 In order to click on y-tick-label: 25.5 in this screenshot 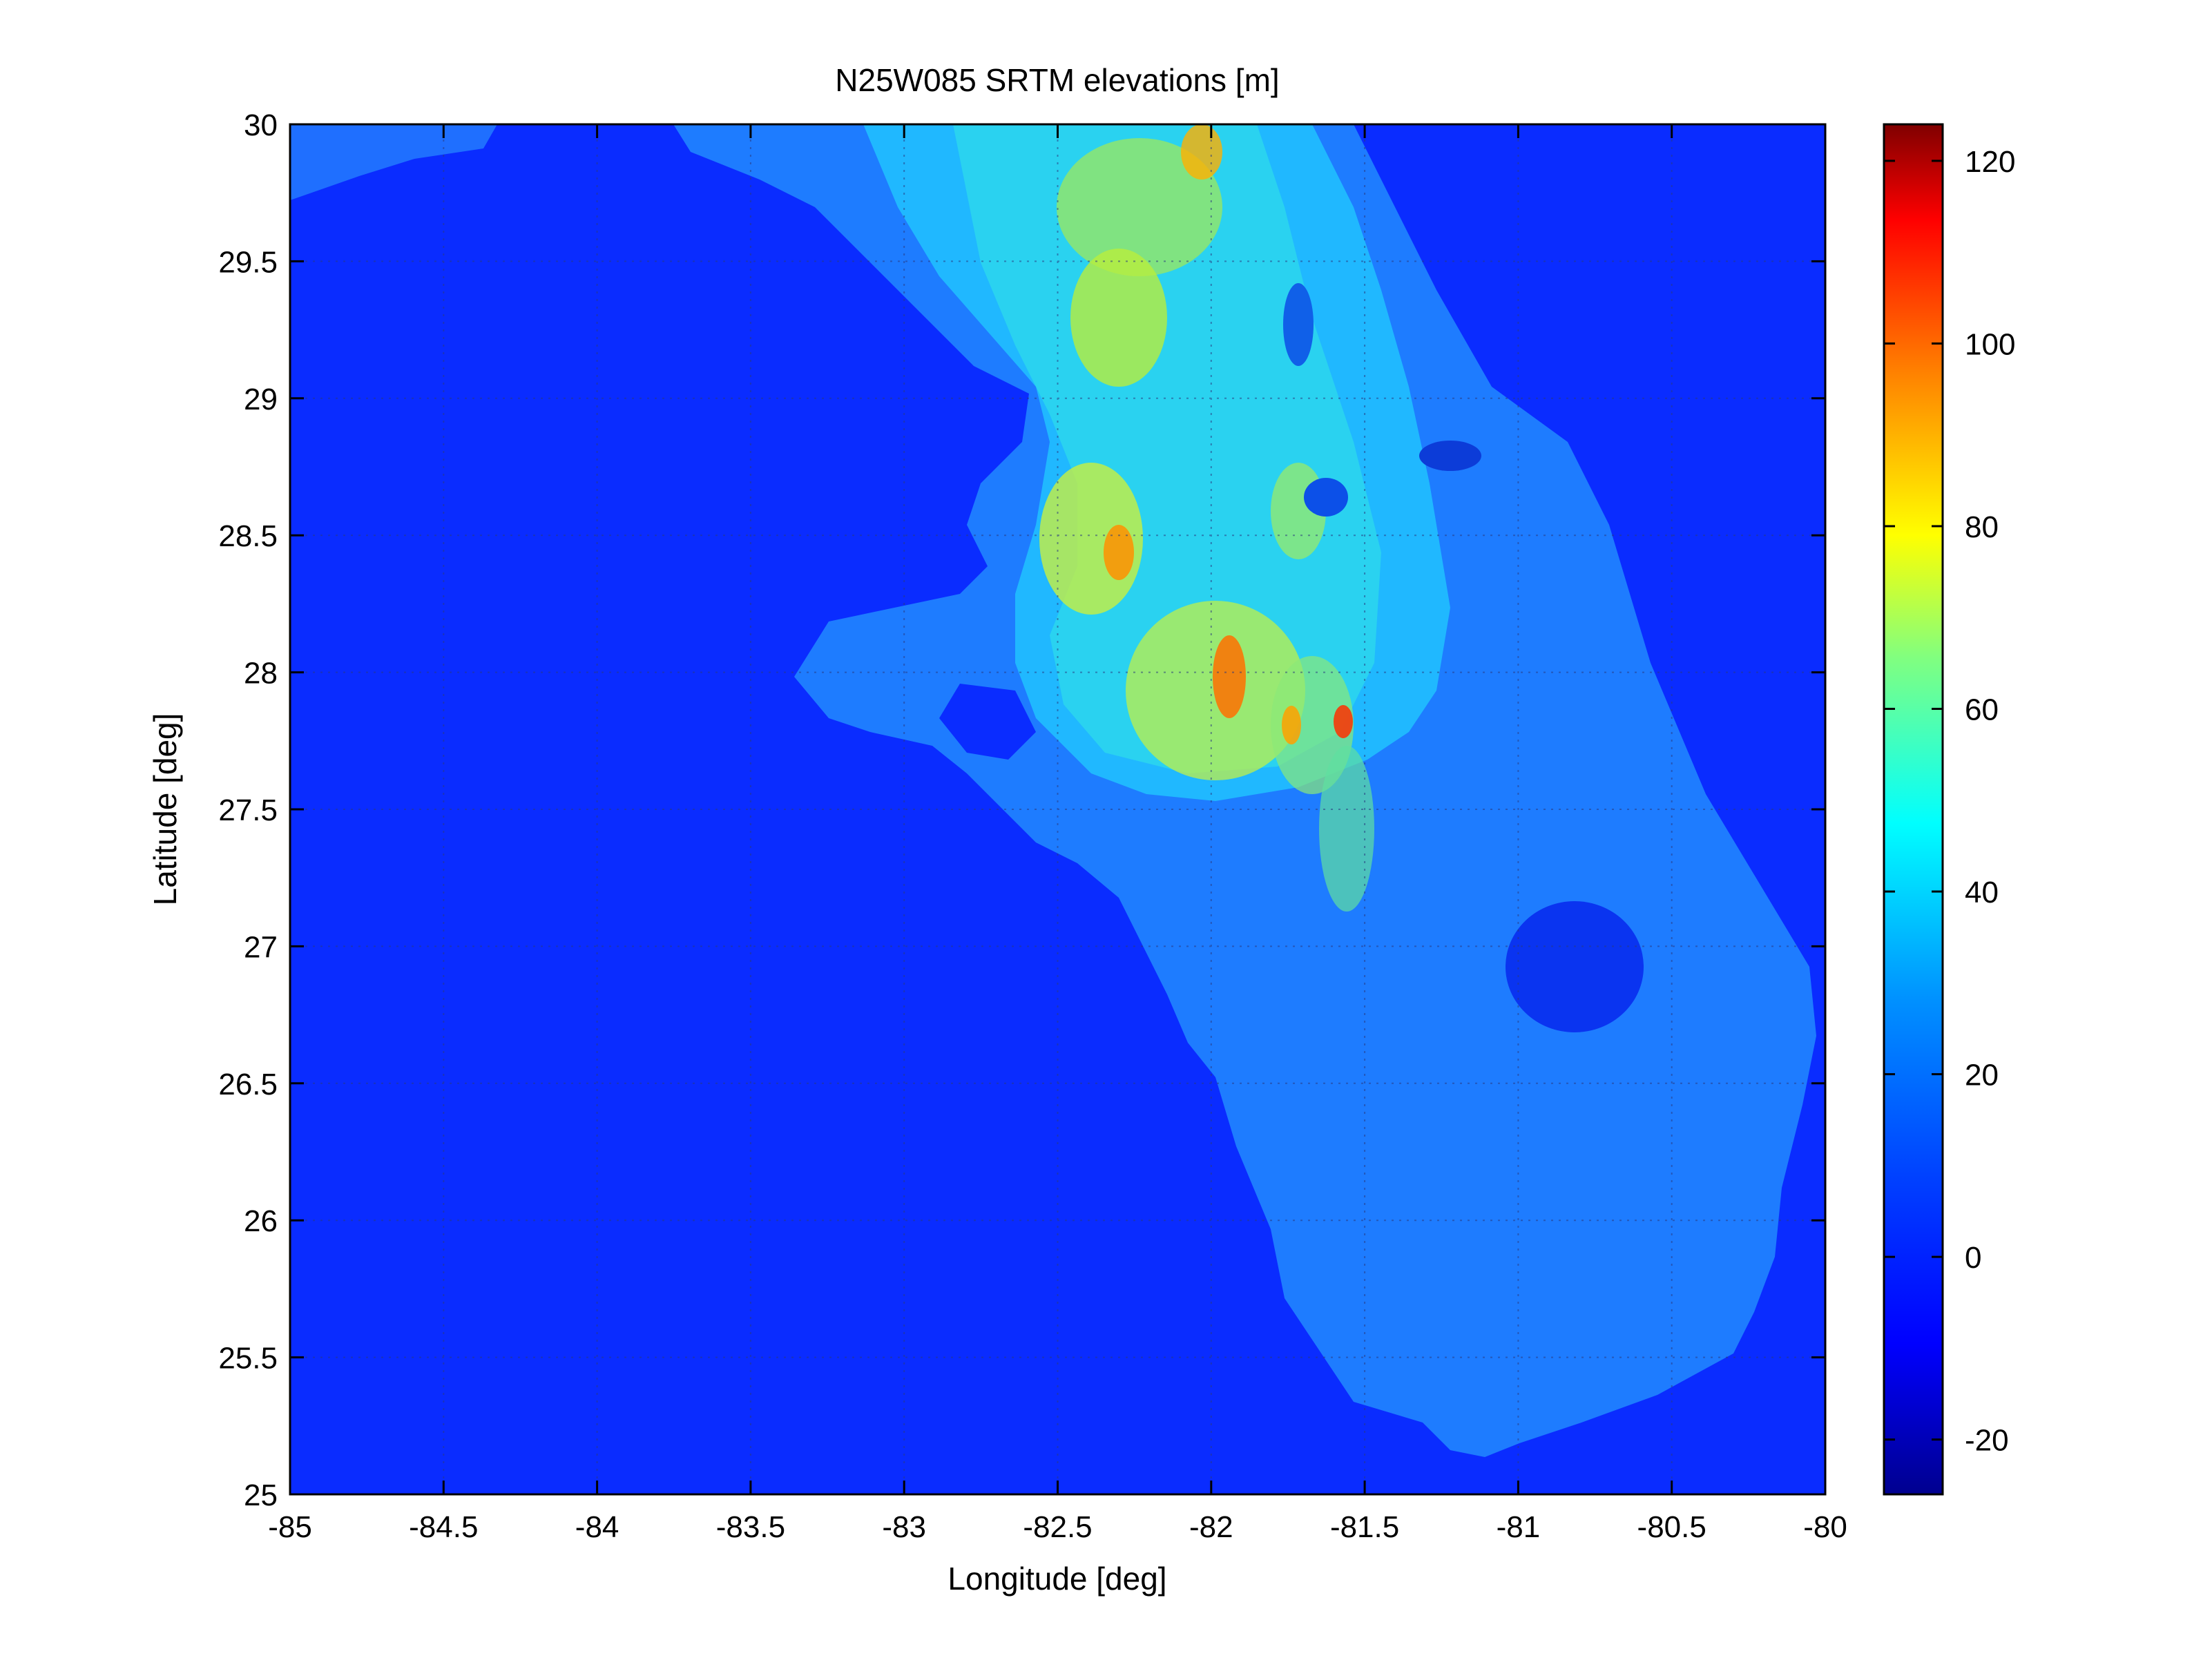, I will do `click(248, 1359)`.